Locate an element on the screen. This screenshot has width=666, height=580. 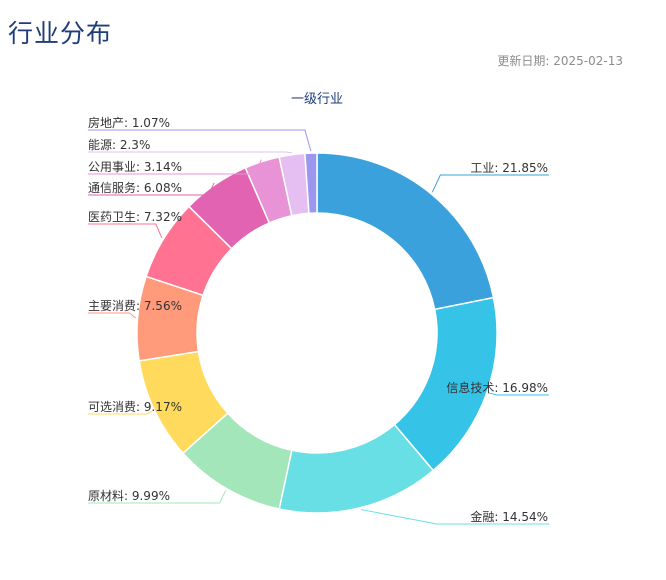
slice-label-4: 原材料: 9.99% is located at coordinates (129, 496).